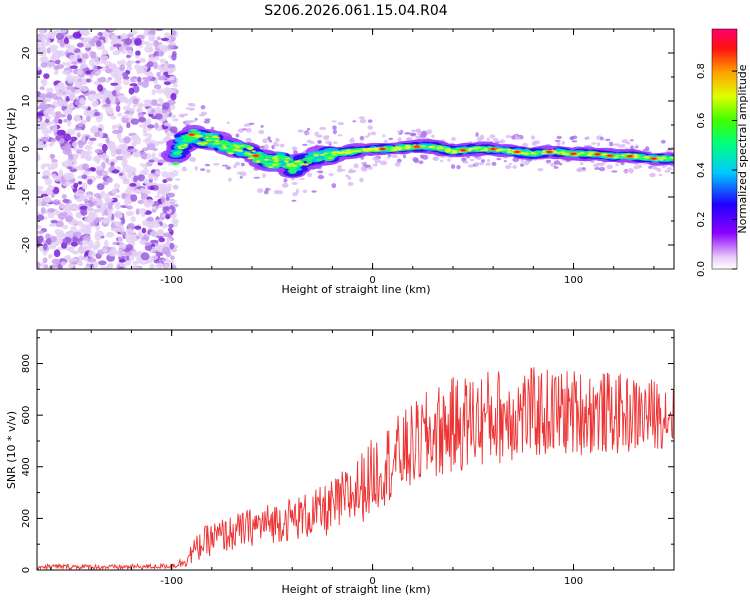  Describe the element at coordinates (26, 466) in the screenshot. I see `y-tick-label: 400` at that location.